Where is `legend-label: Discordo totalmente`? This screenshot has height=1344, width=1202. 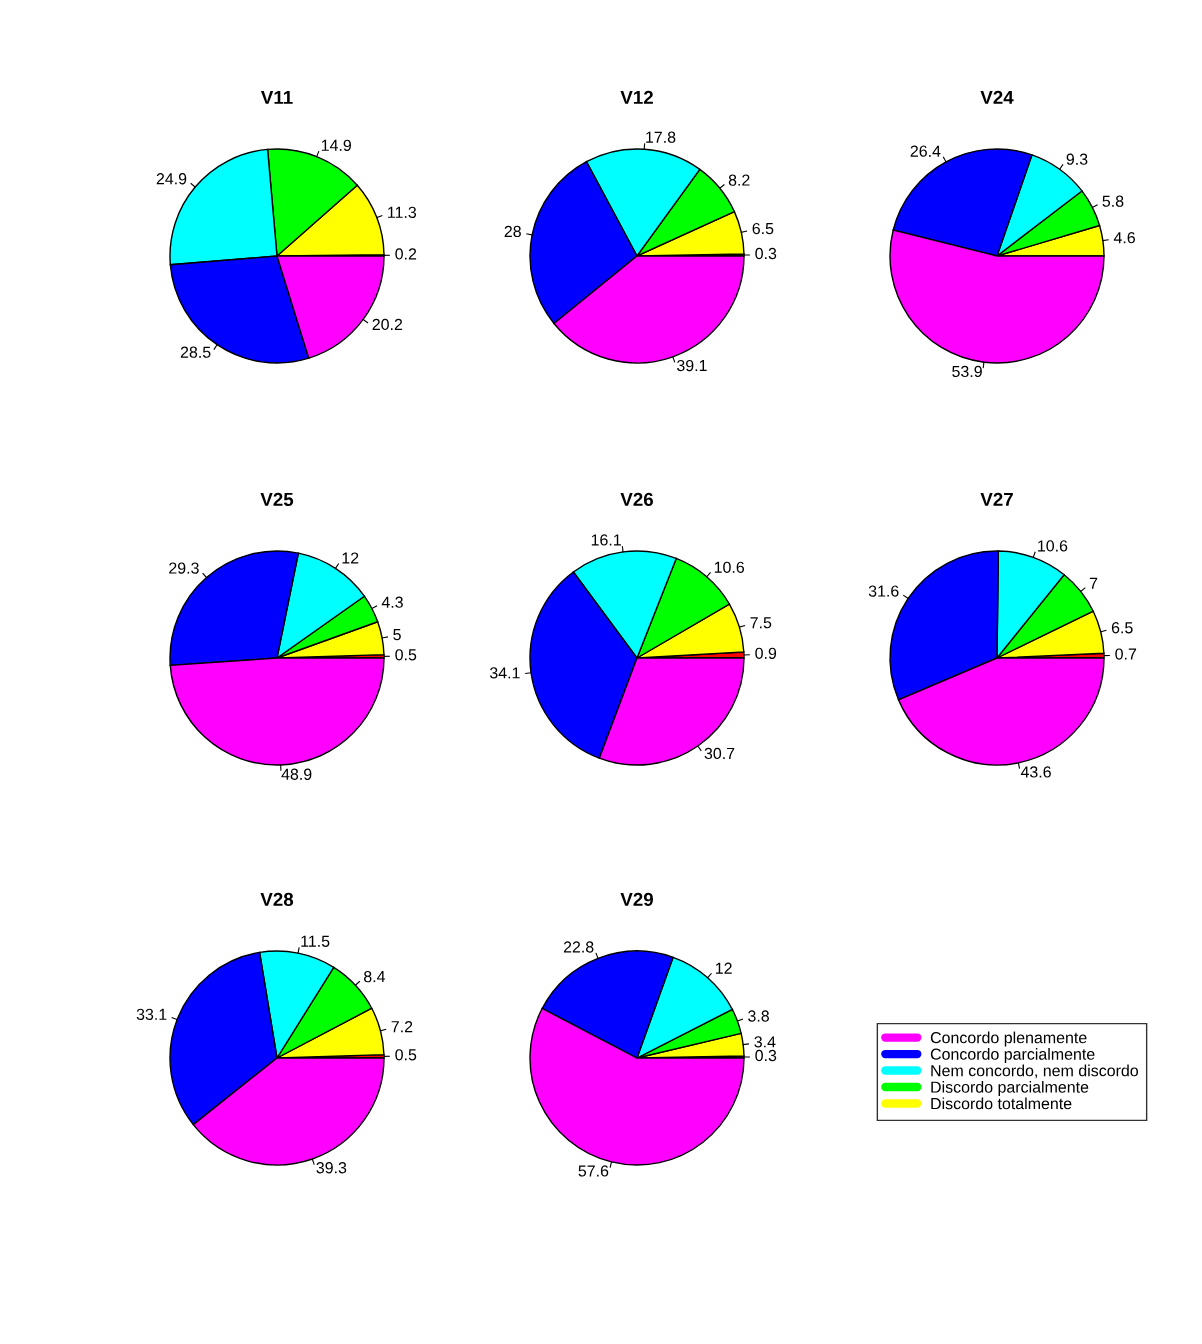 legend-label: Discordo totalmente is located at coordinates (1001, 1103).